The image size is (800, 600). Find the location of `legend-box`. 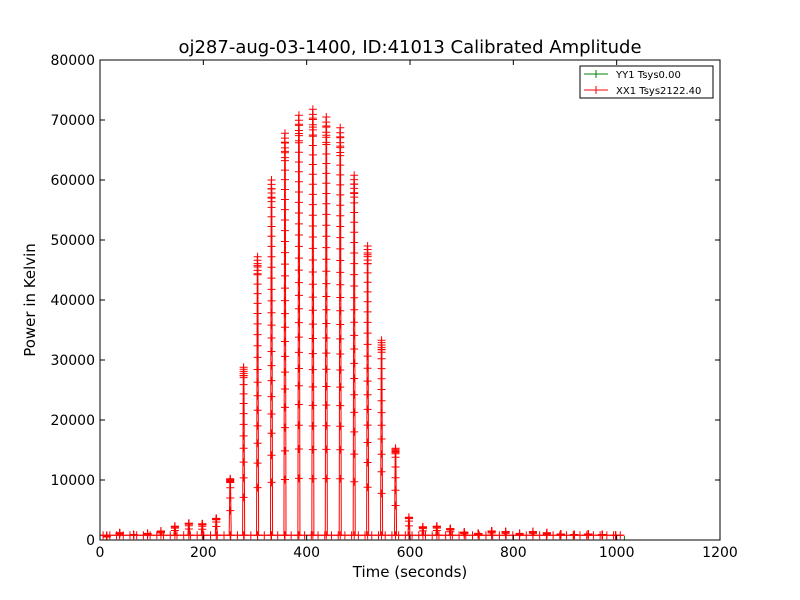

legend-box is located at coordinates (646, 82).